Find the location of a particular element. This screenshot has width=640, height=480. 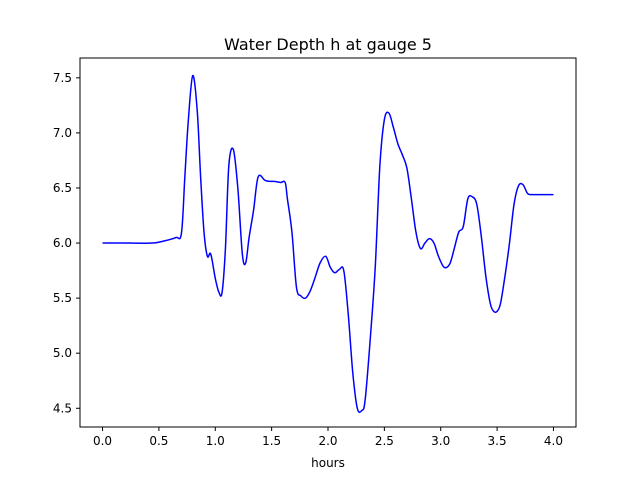

x-tick-label: 2.5 is located at coordinates (384, 441).